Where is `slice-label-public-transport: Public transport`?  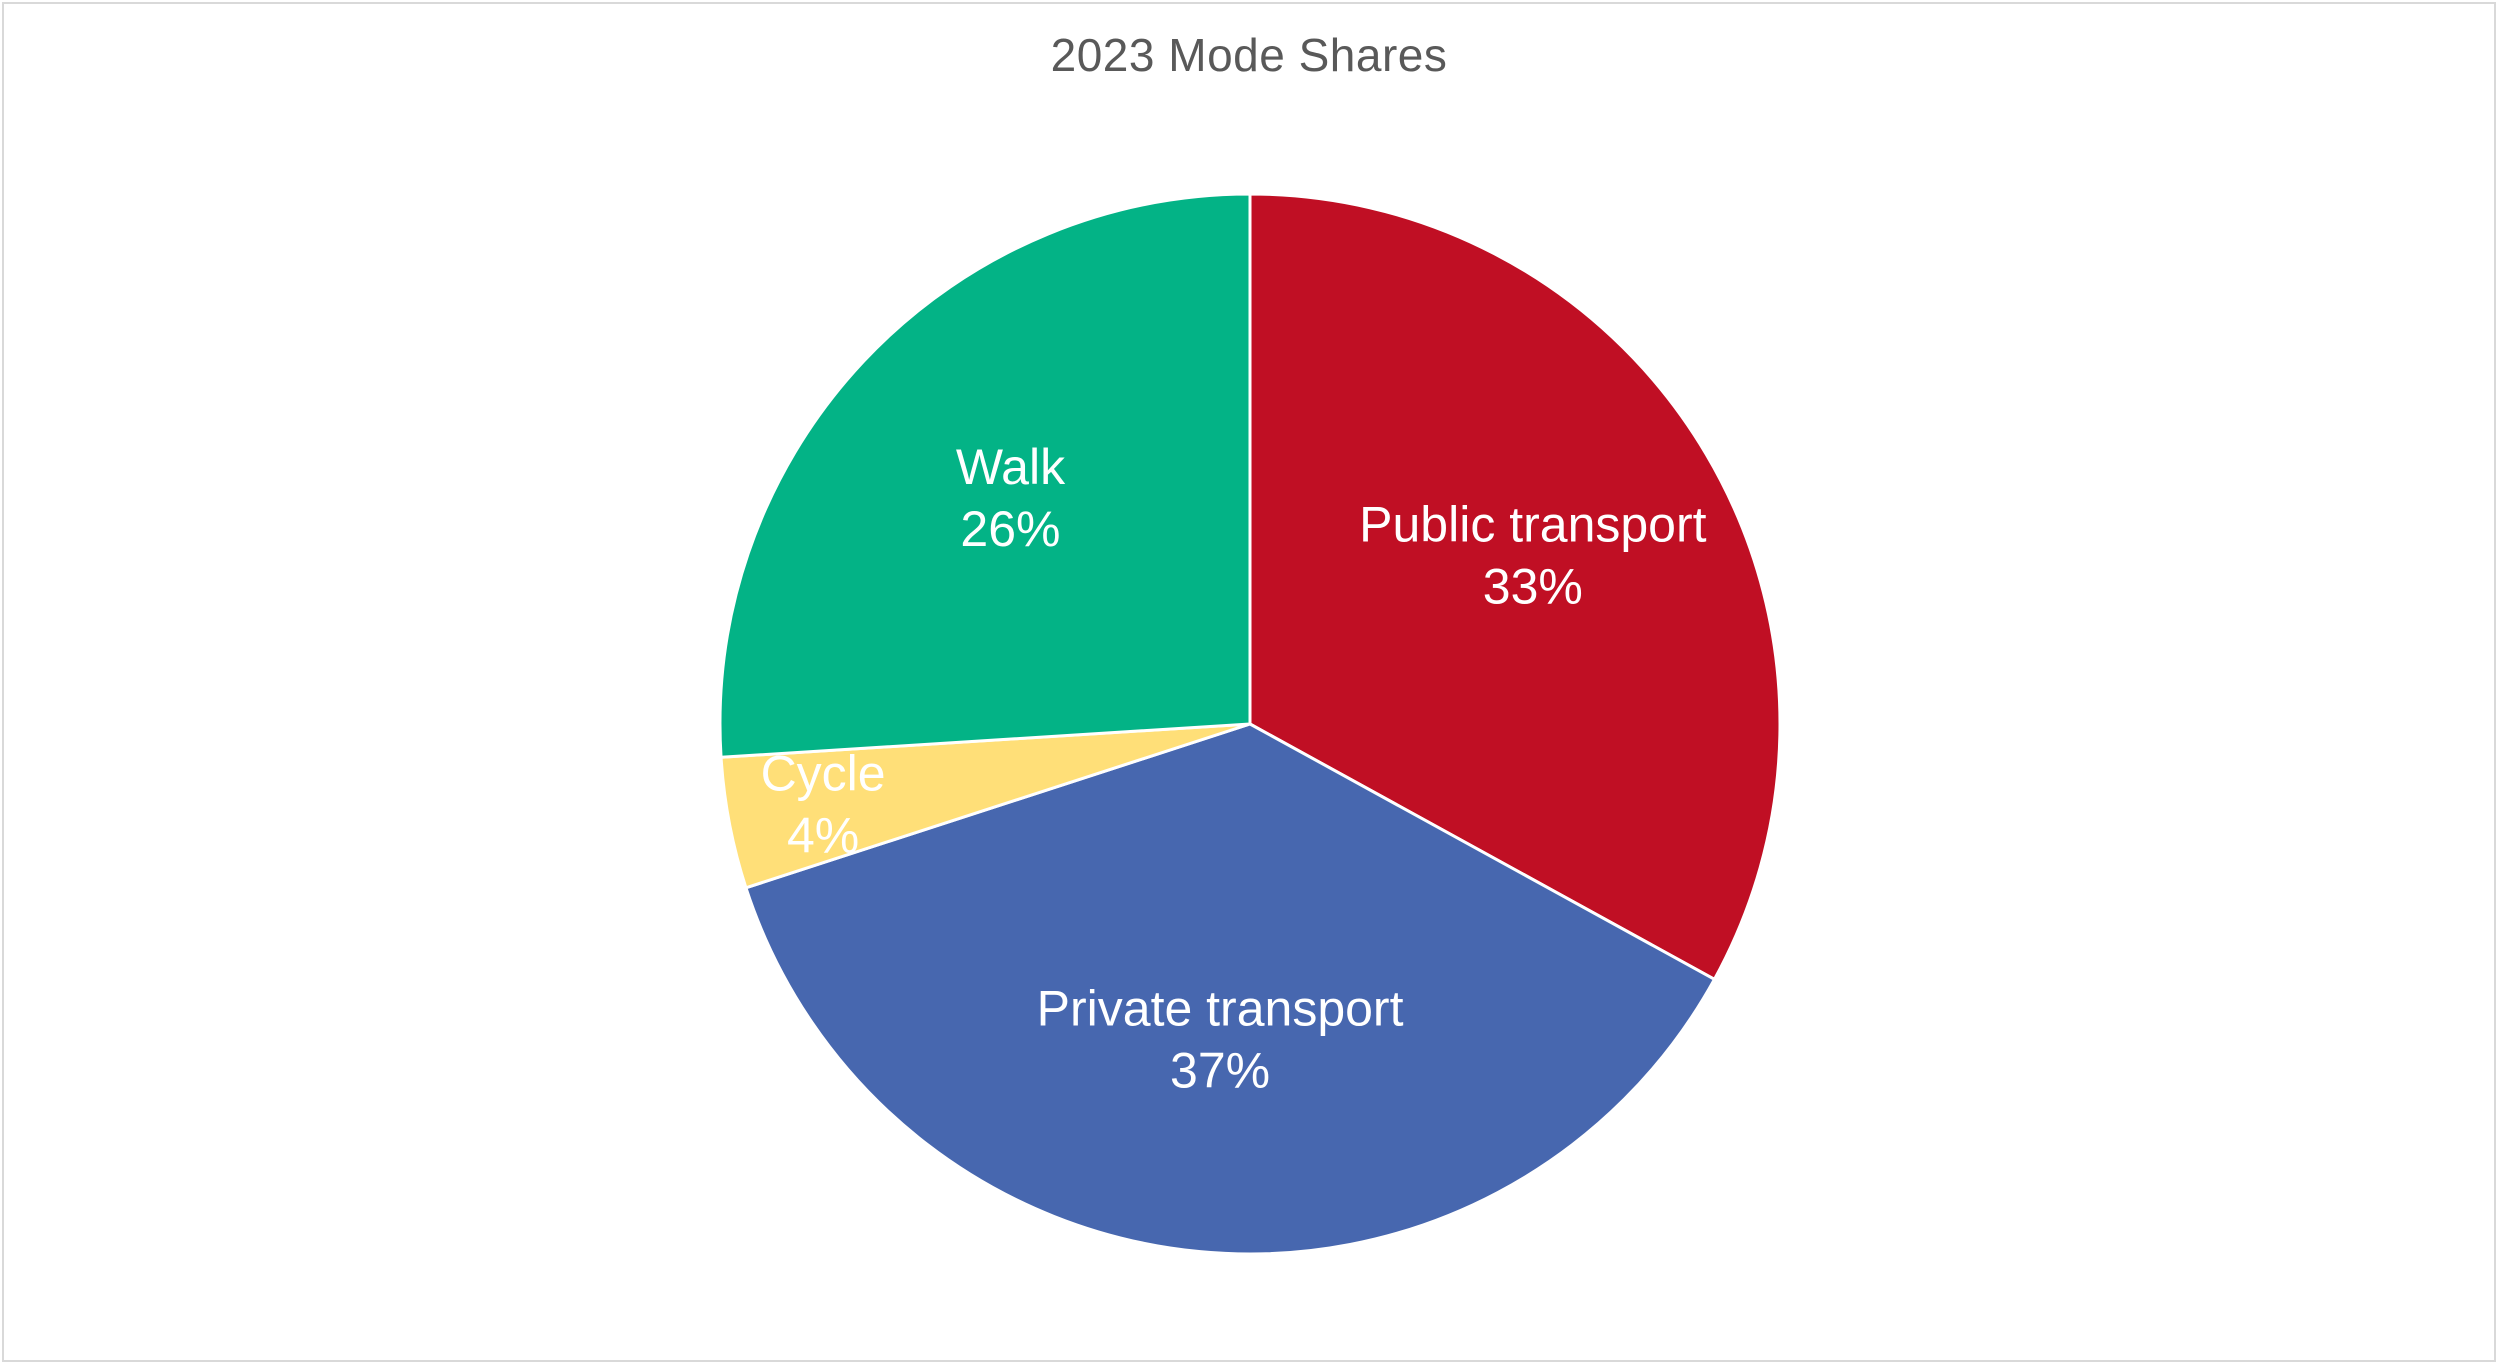
slice-label-public-transport: Public transport is located at coordinates (1532, 525).